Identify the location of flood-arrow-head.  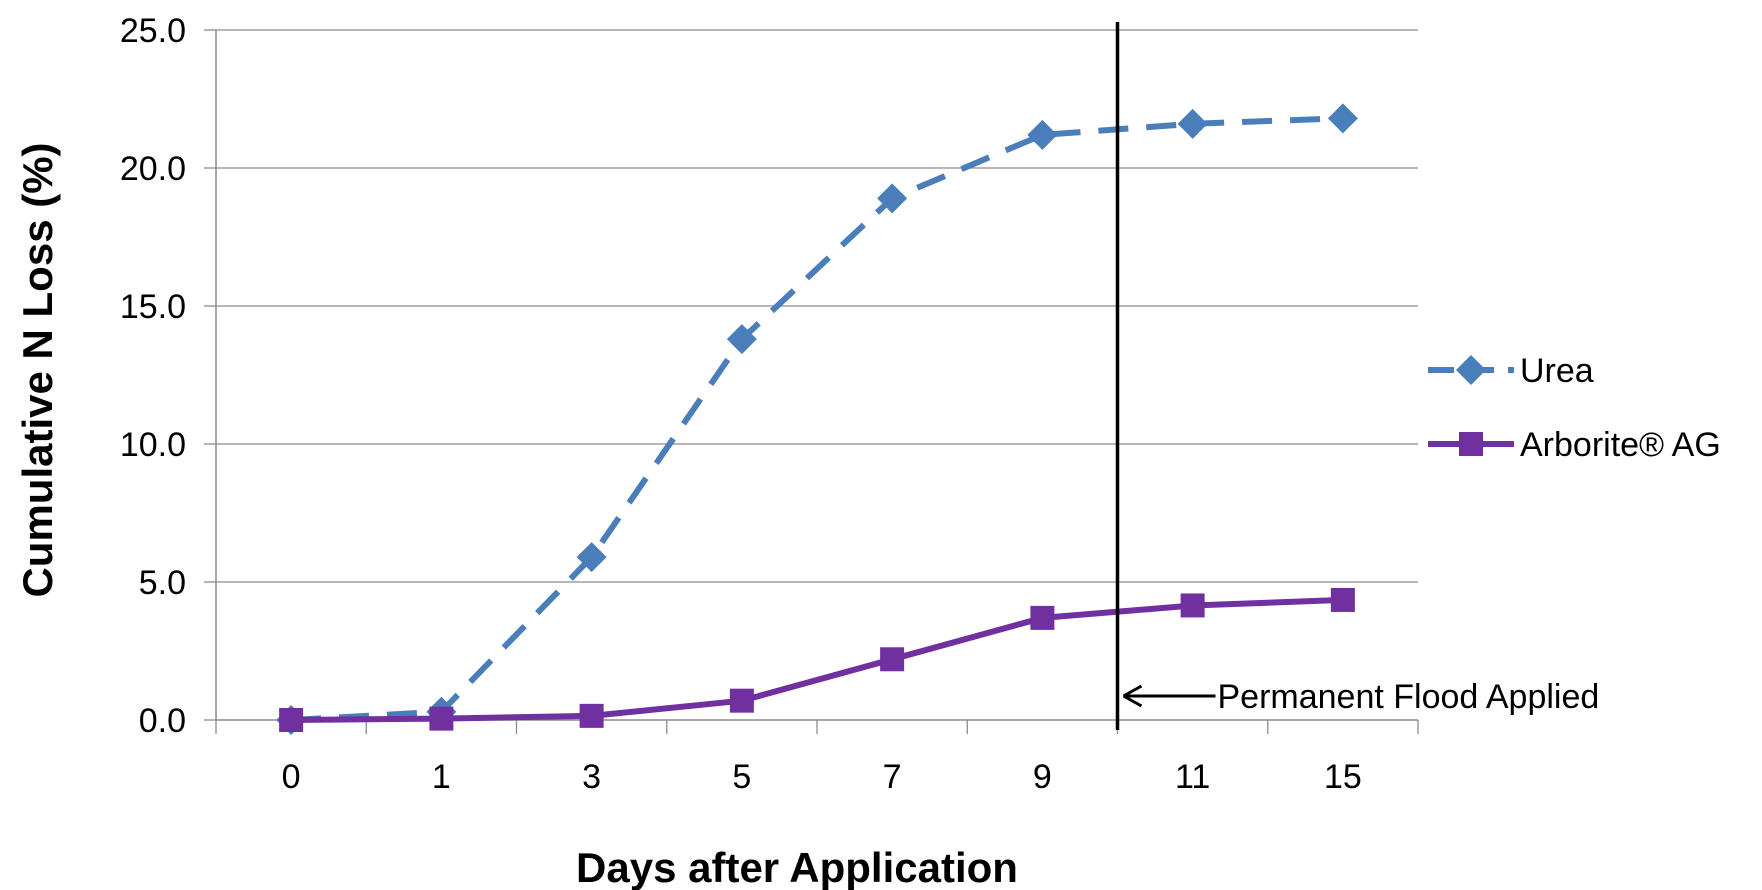
(1132, 696).